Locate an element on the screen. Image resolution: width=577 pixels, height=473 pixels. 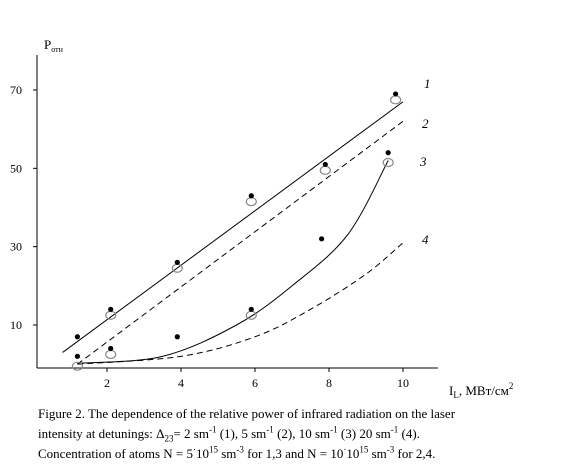
x-tick-label: 8 is located at coordinates (329, 383).